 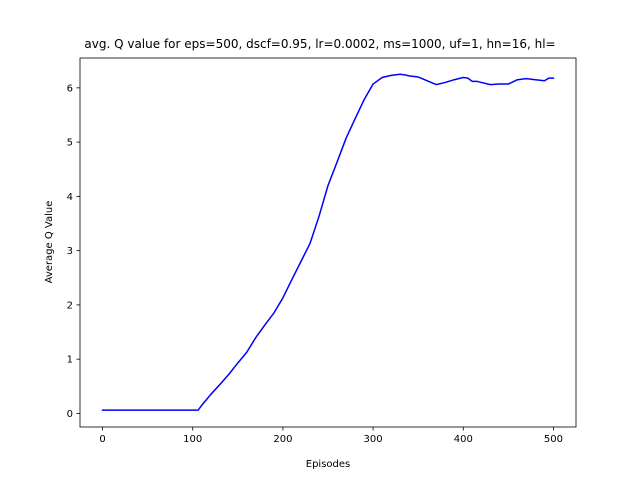 What do you see at coordinates (282, 439) in the screenshot?
I see `x-tick-label: 200` at bounding box center [282, 439].